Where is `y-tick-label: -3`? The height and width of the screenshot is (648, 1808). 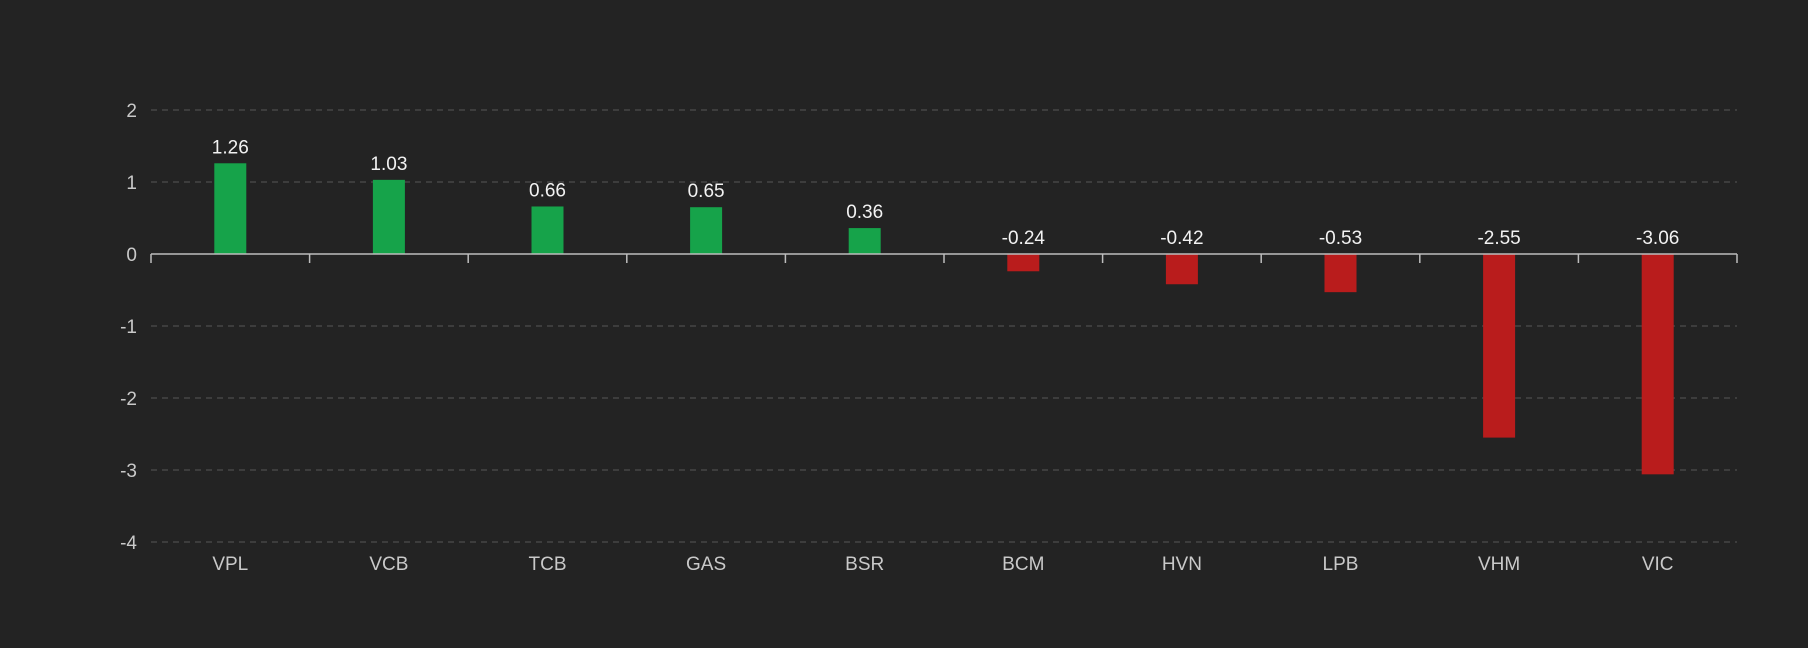 y-tick-label: -3 is located at coordinates (128, 471).